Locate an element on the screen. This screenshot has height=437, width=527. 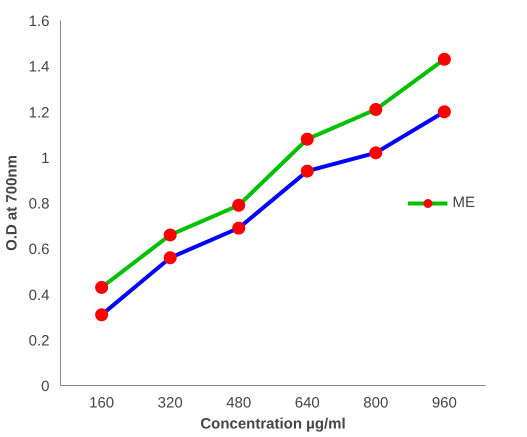
y-tick-label: 0.2 is located at coordinates (39, 341).